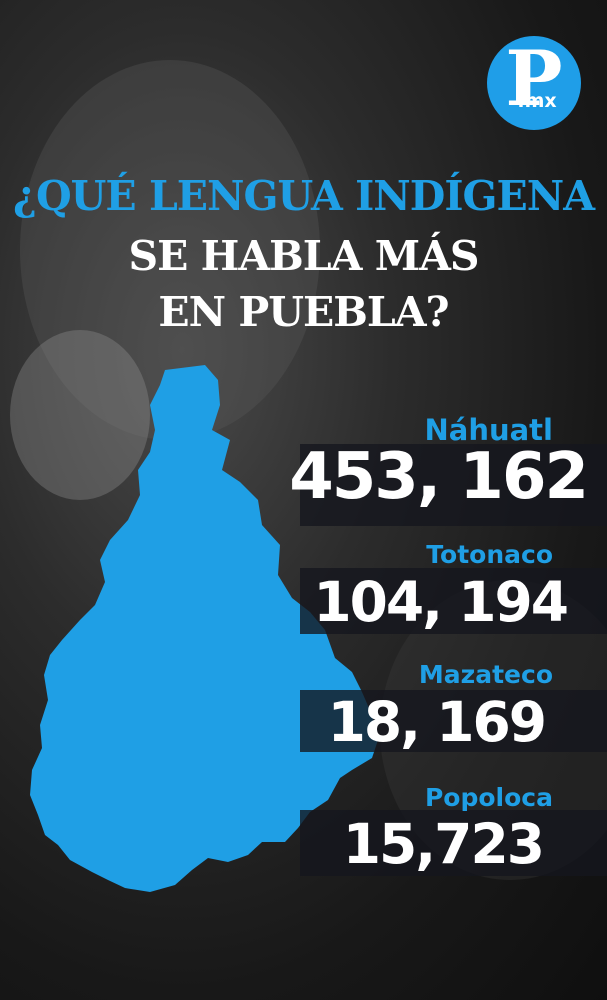 The image size is (607, 1000). I want to click on speaker-count: 15,723, so click(443, 844).